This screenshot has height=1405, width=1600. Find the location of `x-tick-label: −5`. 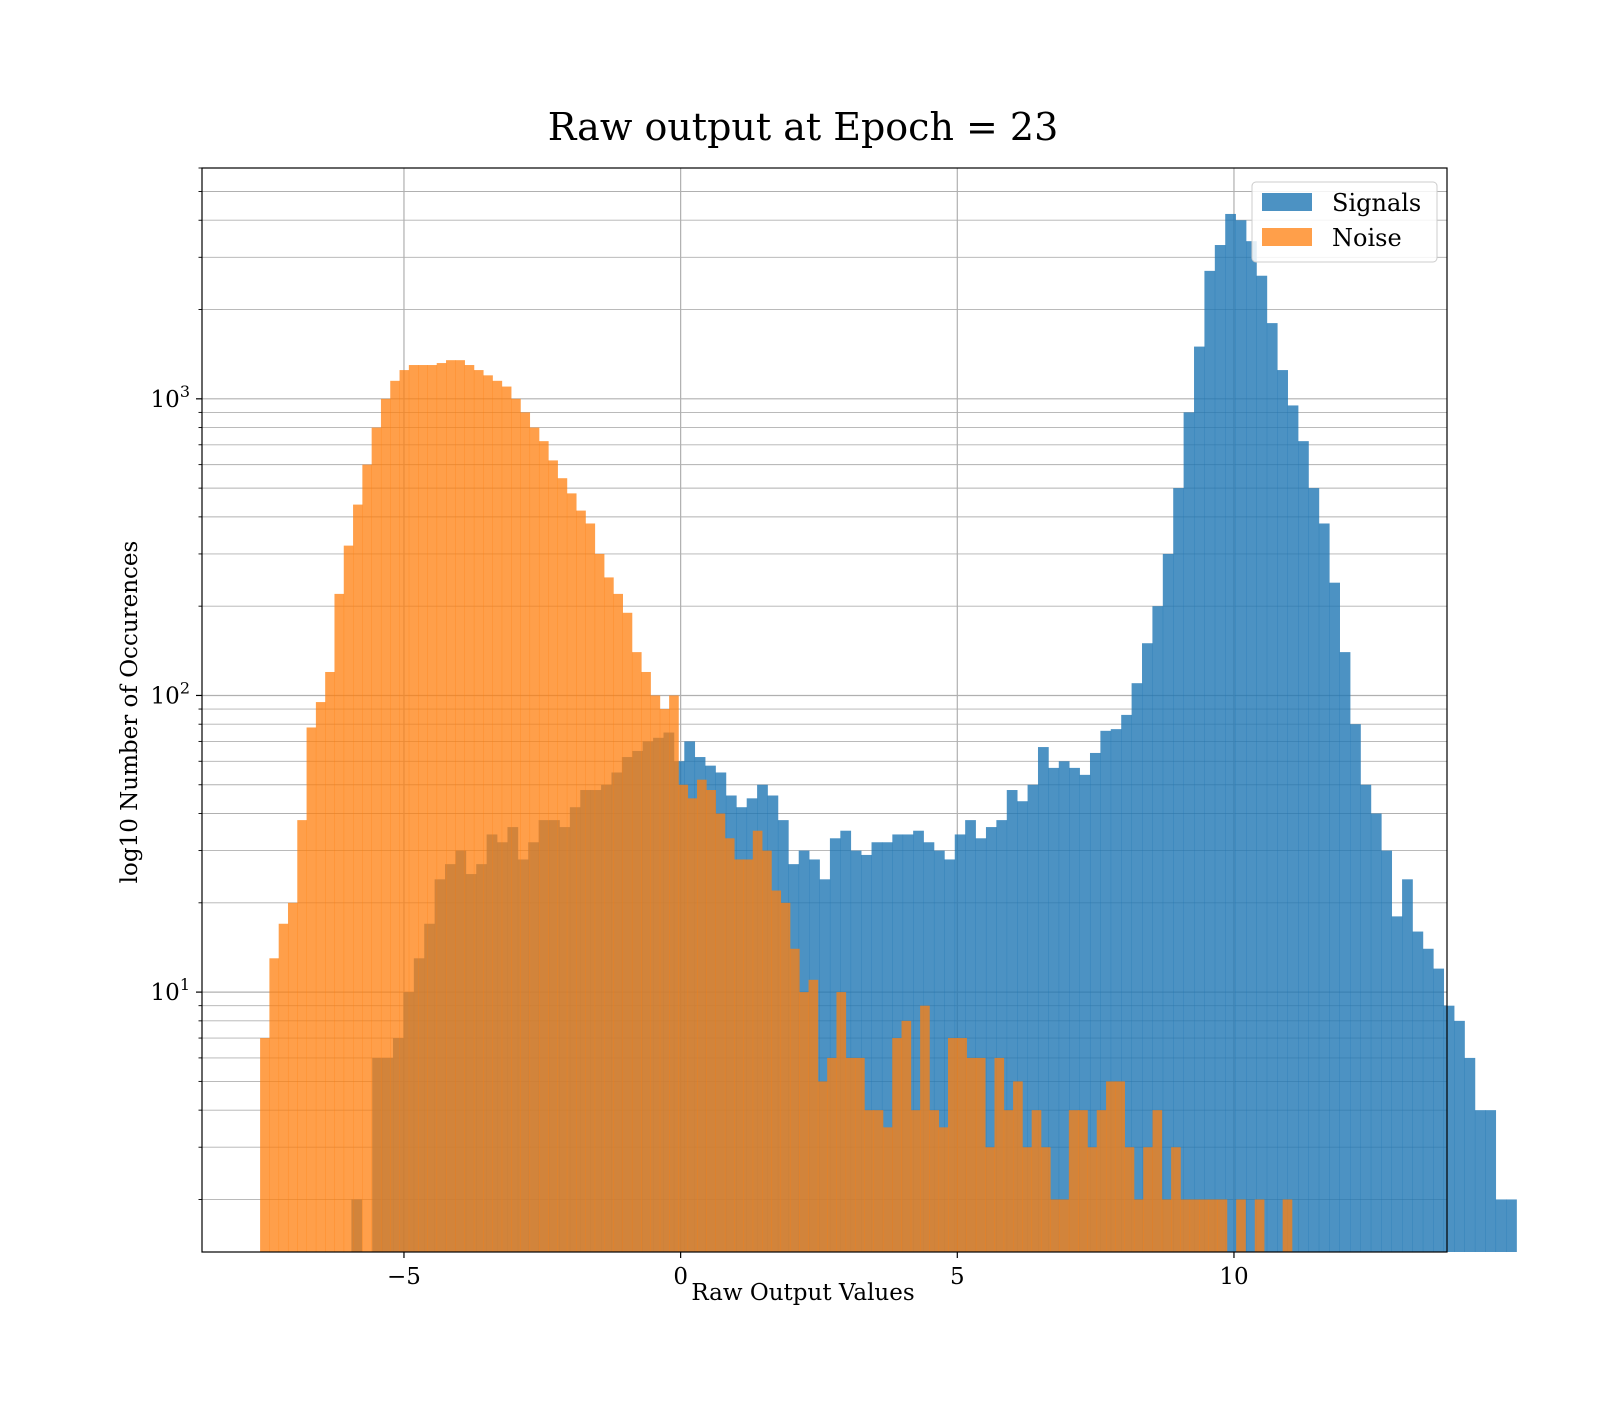

x-tick-label: −5 is located at coordinates (404, 1277).